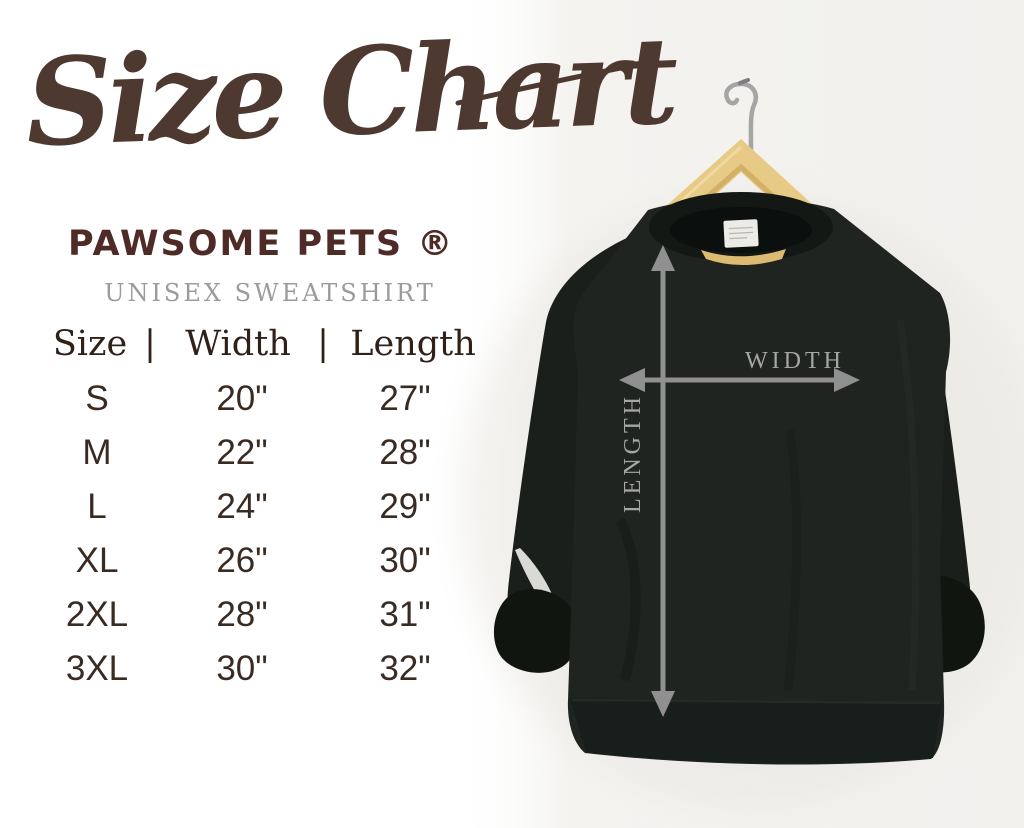 The width and height of the screenshot is (1024, 828). I want to click on width-cell: 26", so click(242, 560).